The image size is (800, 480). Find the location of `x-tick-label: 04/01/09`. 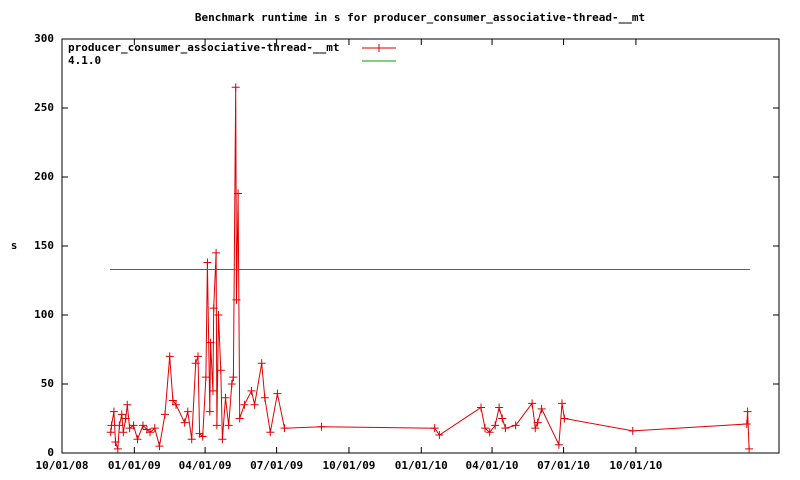

x-tick-label: 04/01/09 is located at coordinates (205, 465).